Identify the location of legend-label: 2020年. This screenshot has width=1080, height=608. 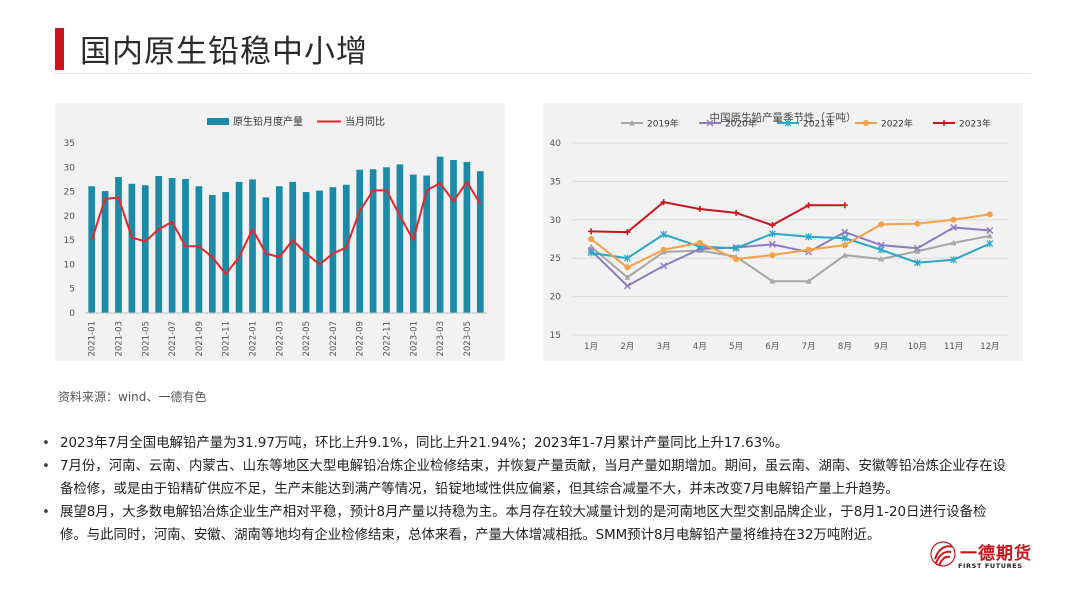
(741, 124).